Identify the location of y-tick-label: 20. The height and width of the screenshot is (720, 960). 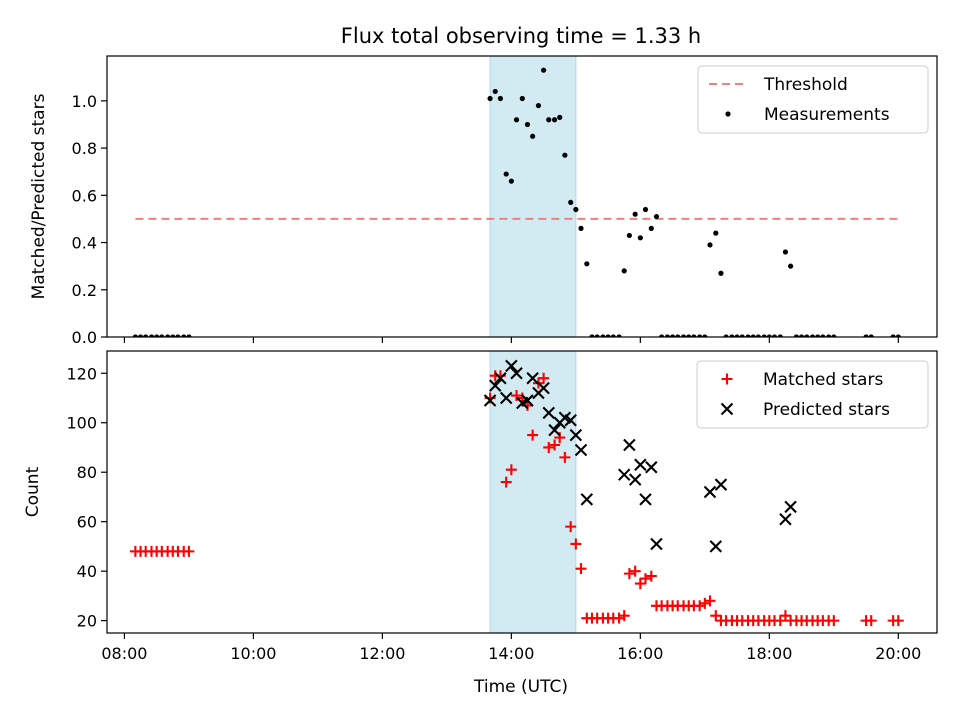
(87, 621).